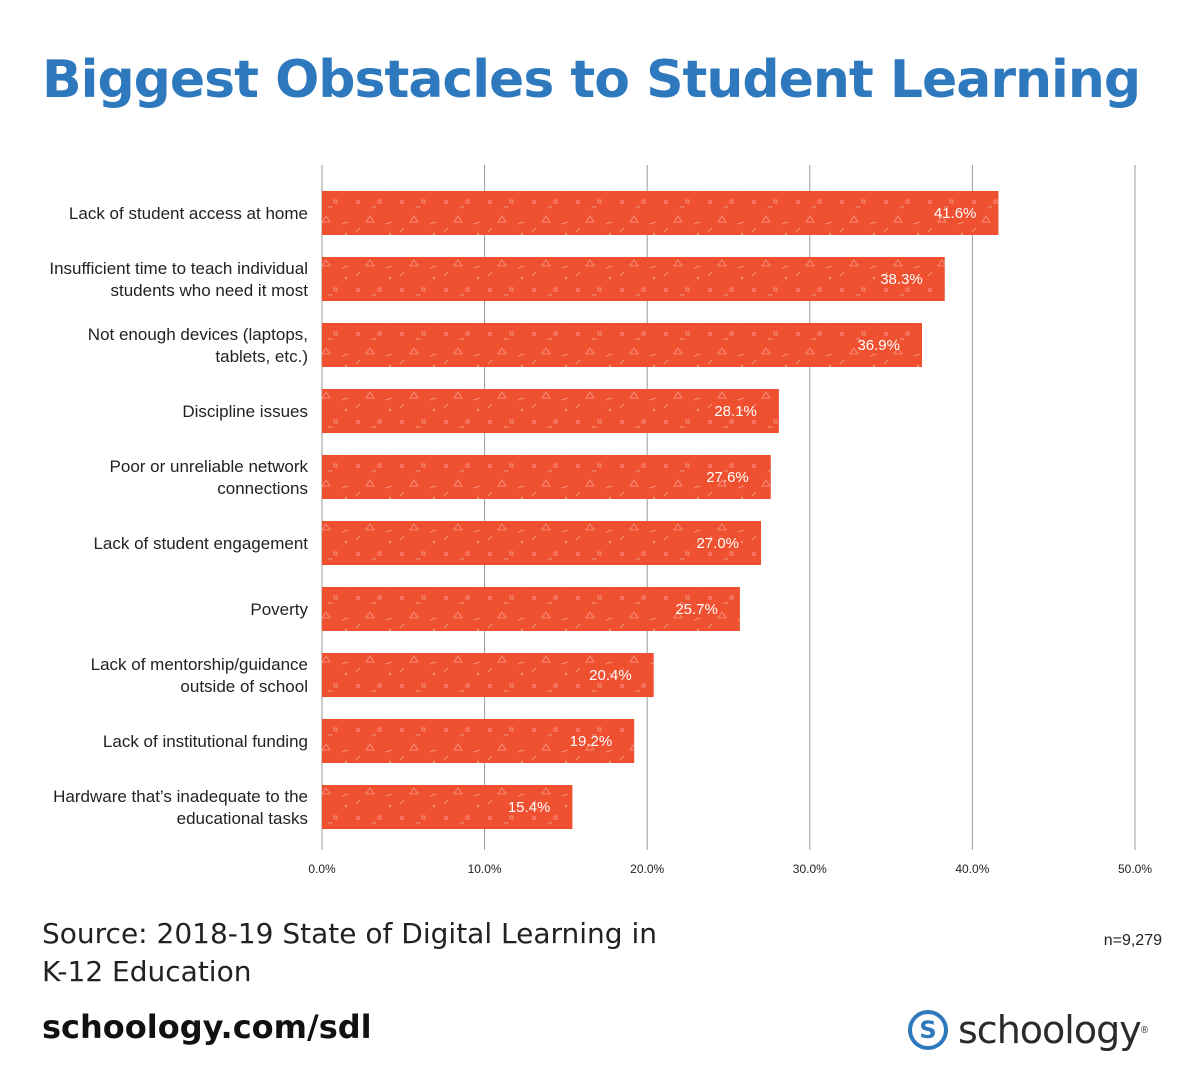  I want to click on category-label: Poverty, so click(279, 609).